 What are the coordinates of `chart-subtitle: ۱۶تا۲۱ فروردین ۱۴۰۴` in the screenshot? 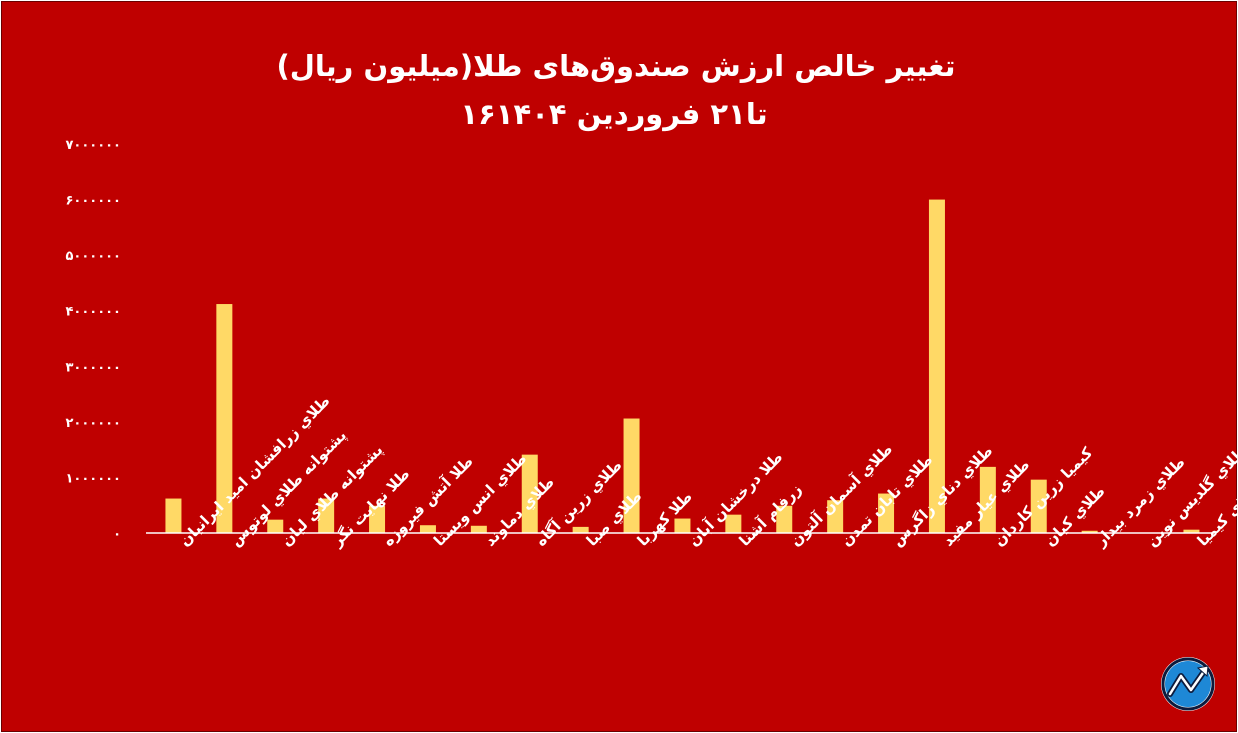 It's located at (613, 114).